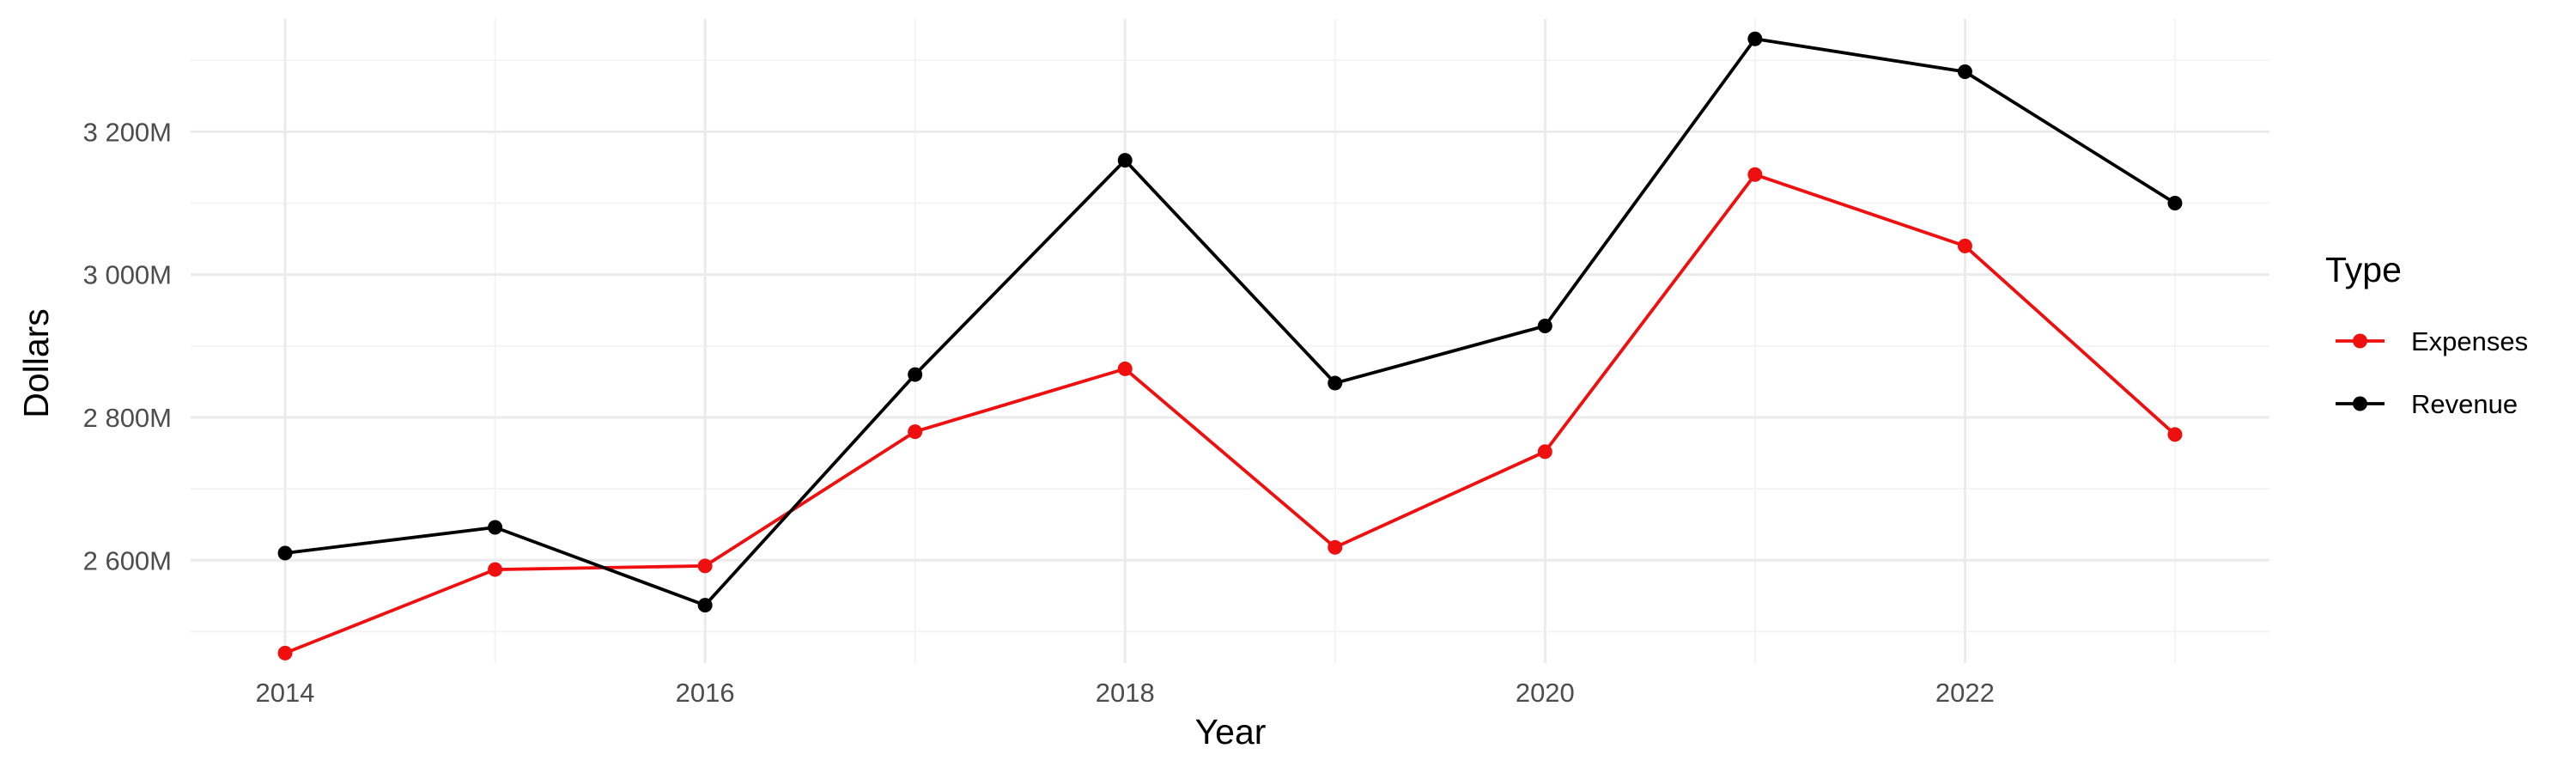  Describe the element at coordinates (128, 346) in the screenshot. I see `y-axis-tick-labels: 2 600M 2 800M 3 000M 3 200M` at that location.